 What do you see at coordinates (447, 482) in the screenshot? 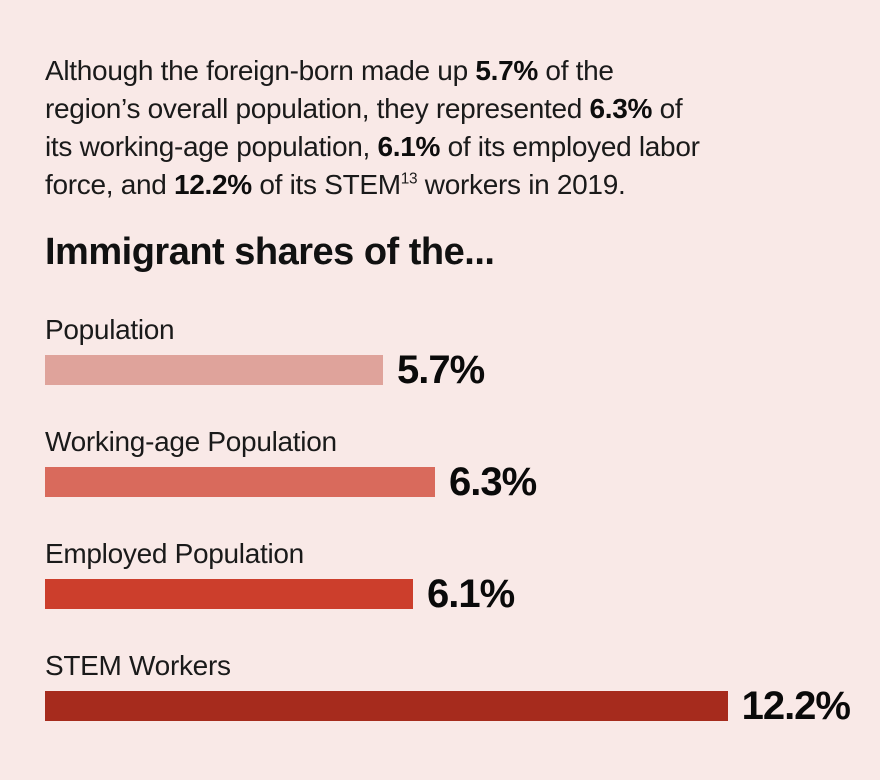
I see `bar-track: 6.3%` at bounding box center [447, 482].